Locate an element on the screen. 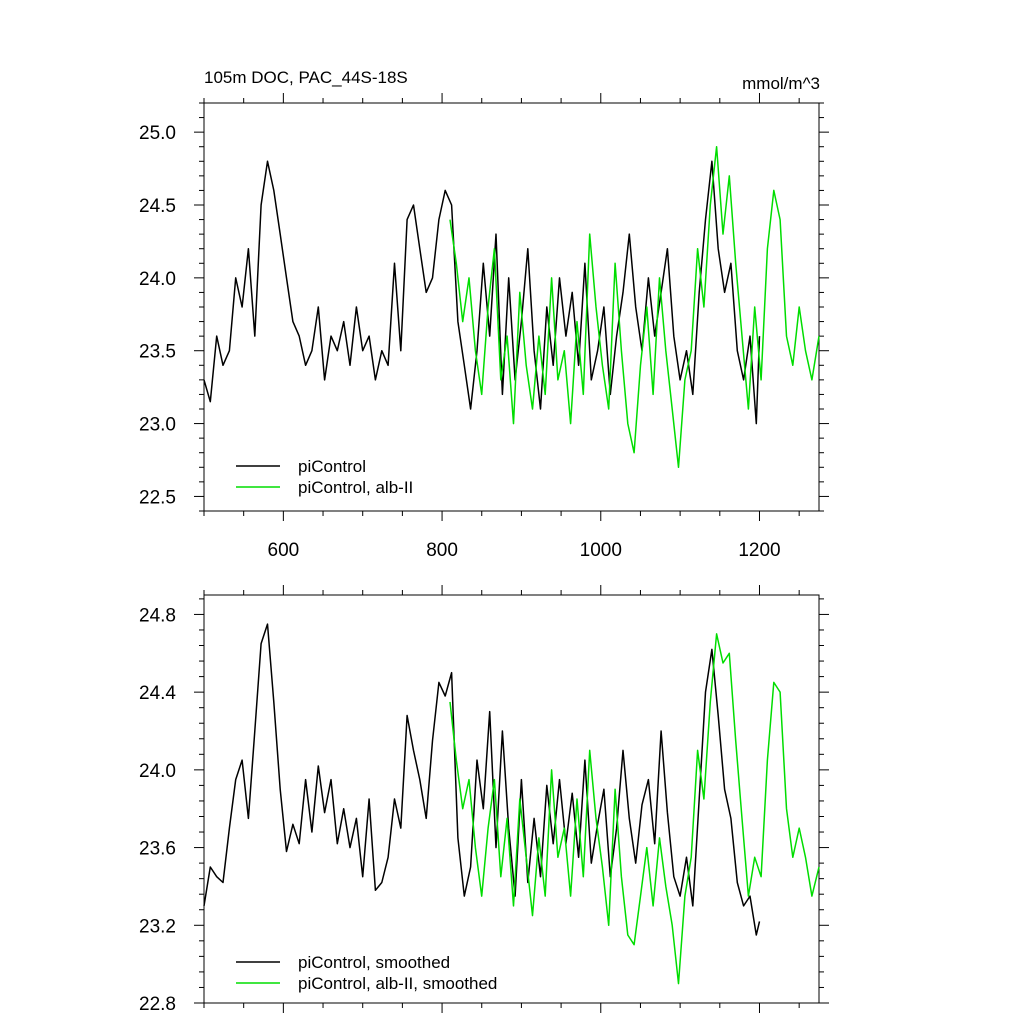 This screenshot has height=1024, width=1024. legend-label: piControl, alb-II is located at coordinates (355, 487).